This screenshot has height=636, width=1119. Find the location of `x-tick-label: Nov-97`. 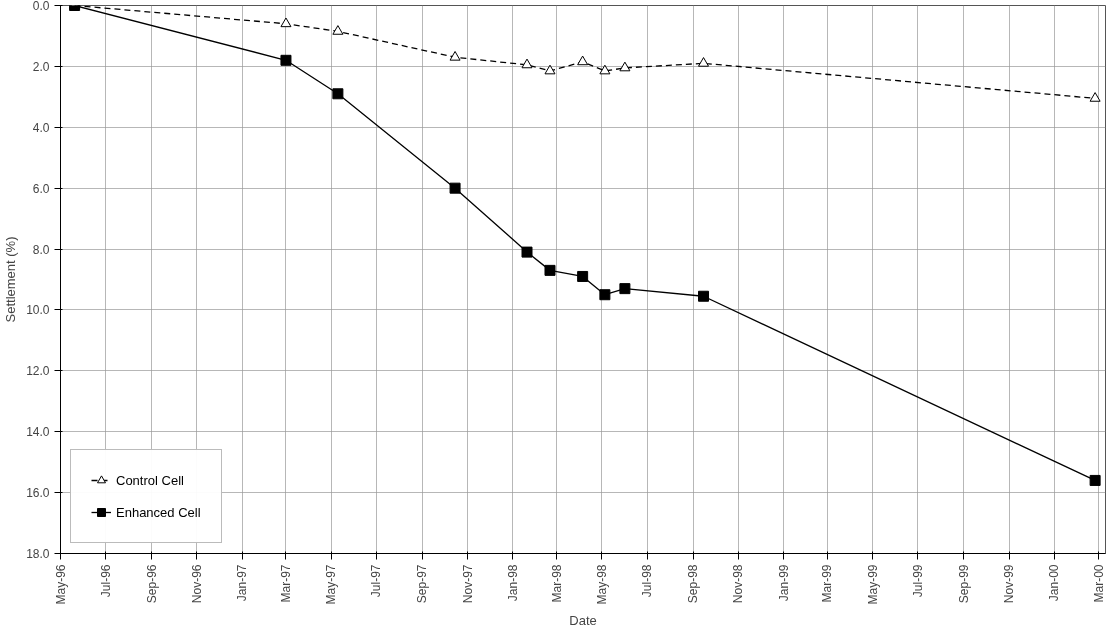

x-tick-label: Nov-97 is located at coordinates (467, 584).